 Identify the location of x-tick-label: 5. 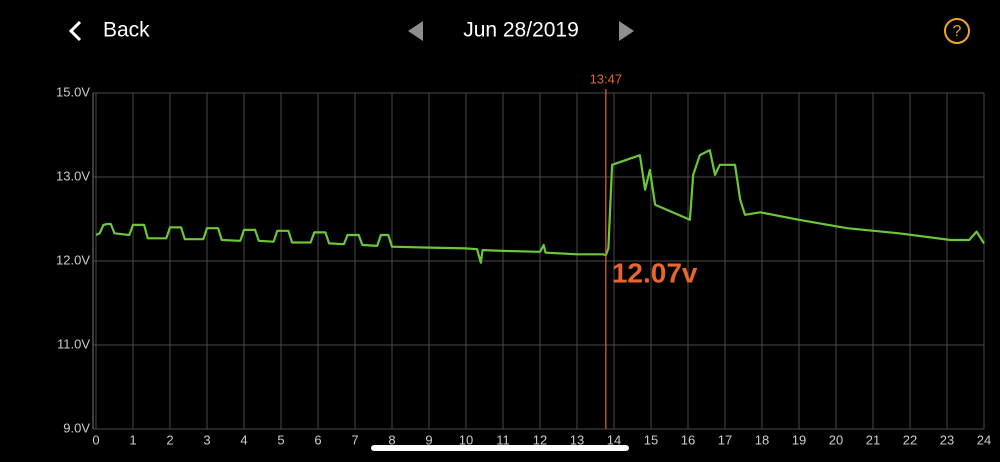
(280, 439).